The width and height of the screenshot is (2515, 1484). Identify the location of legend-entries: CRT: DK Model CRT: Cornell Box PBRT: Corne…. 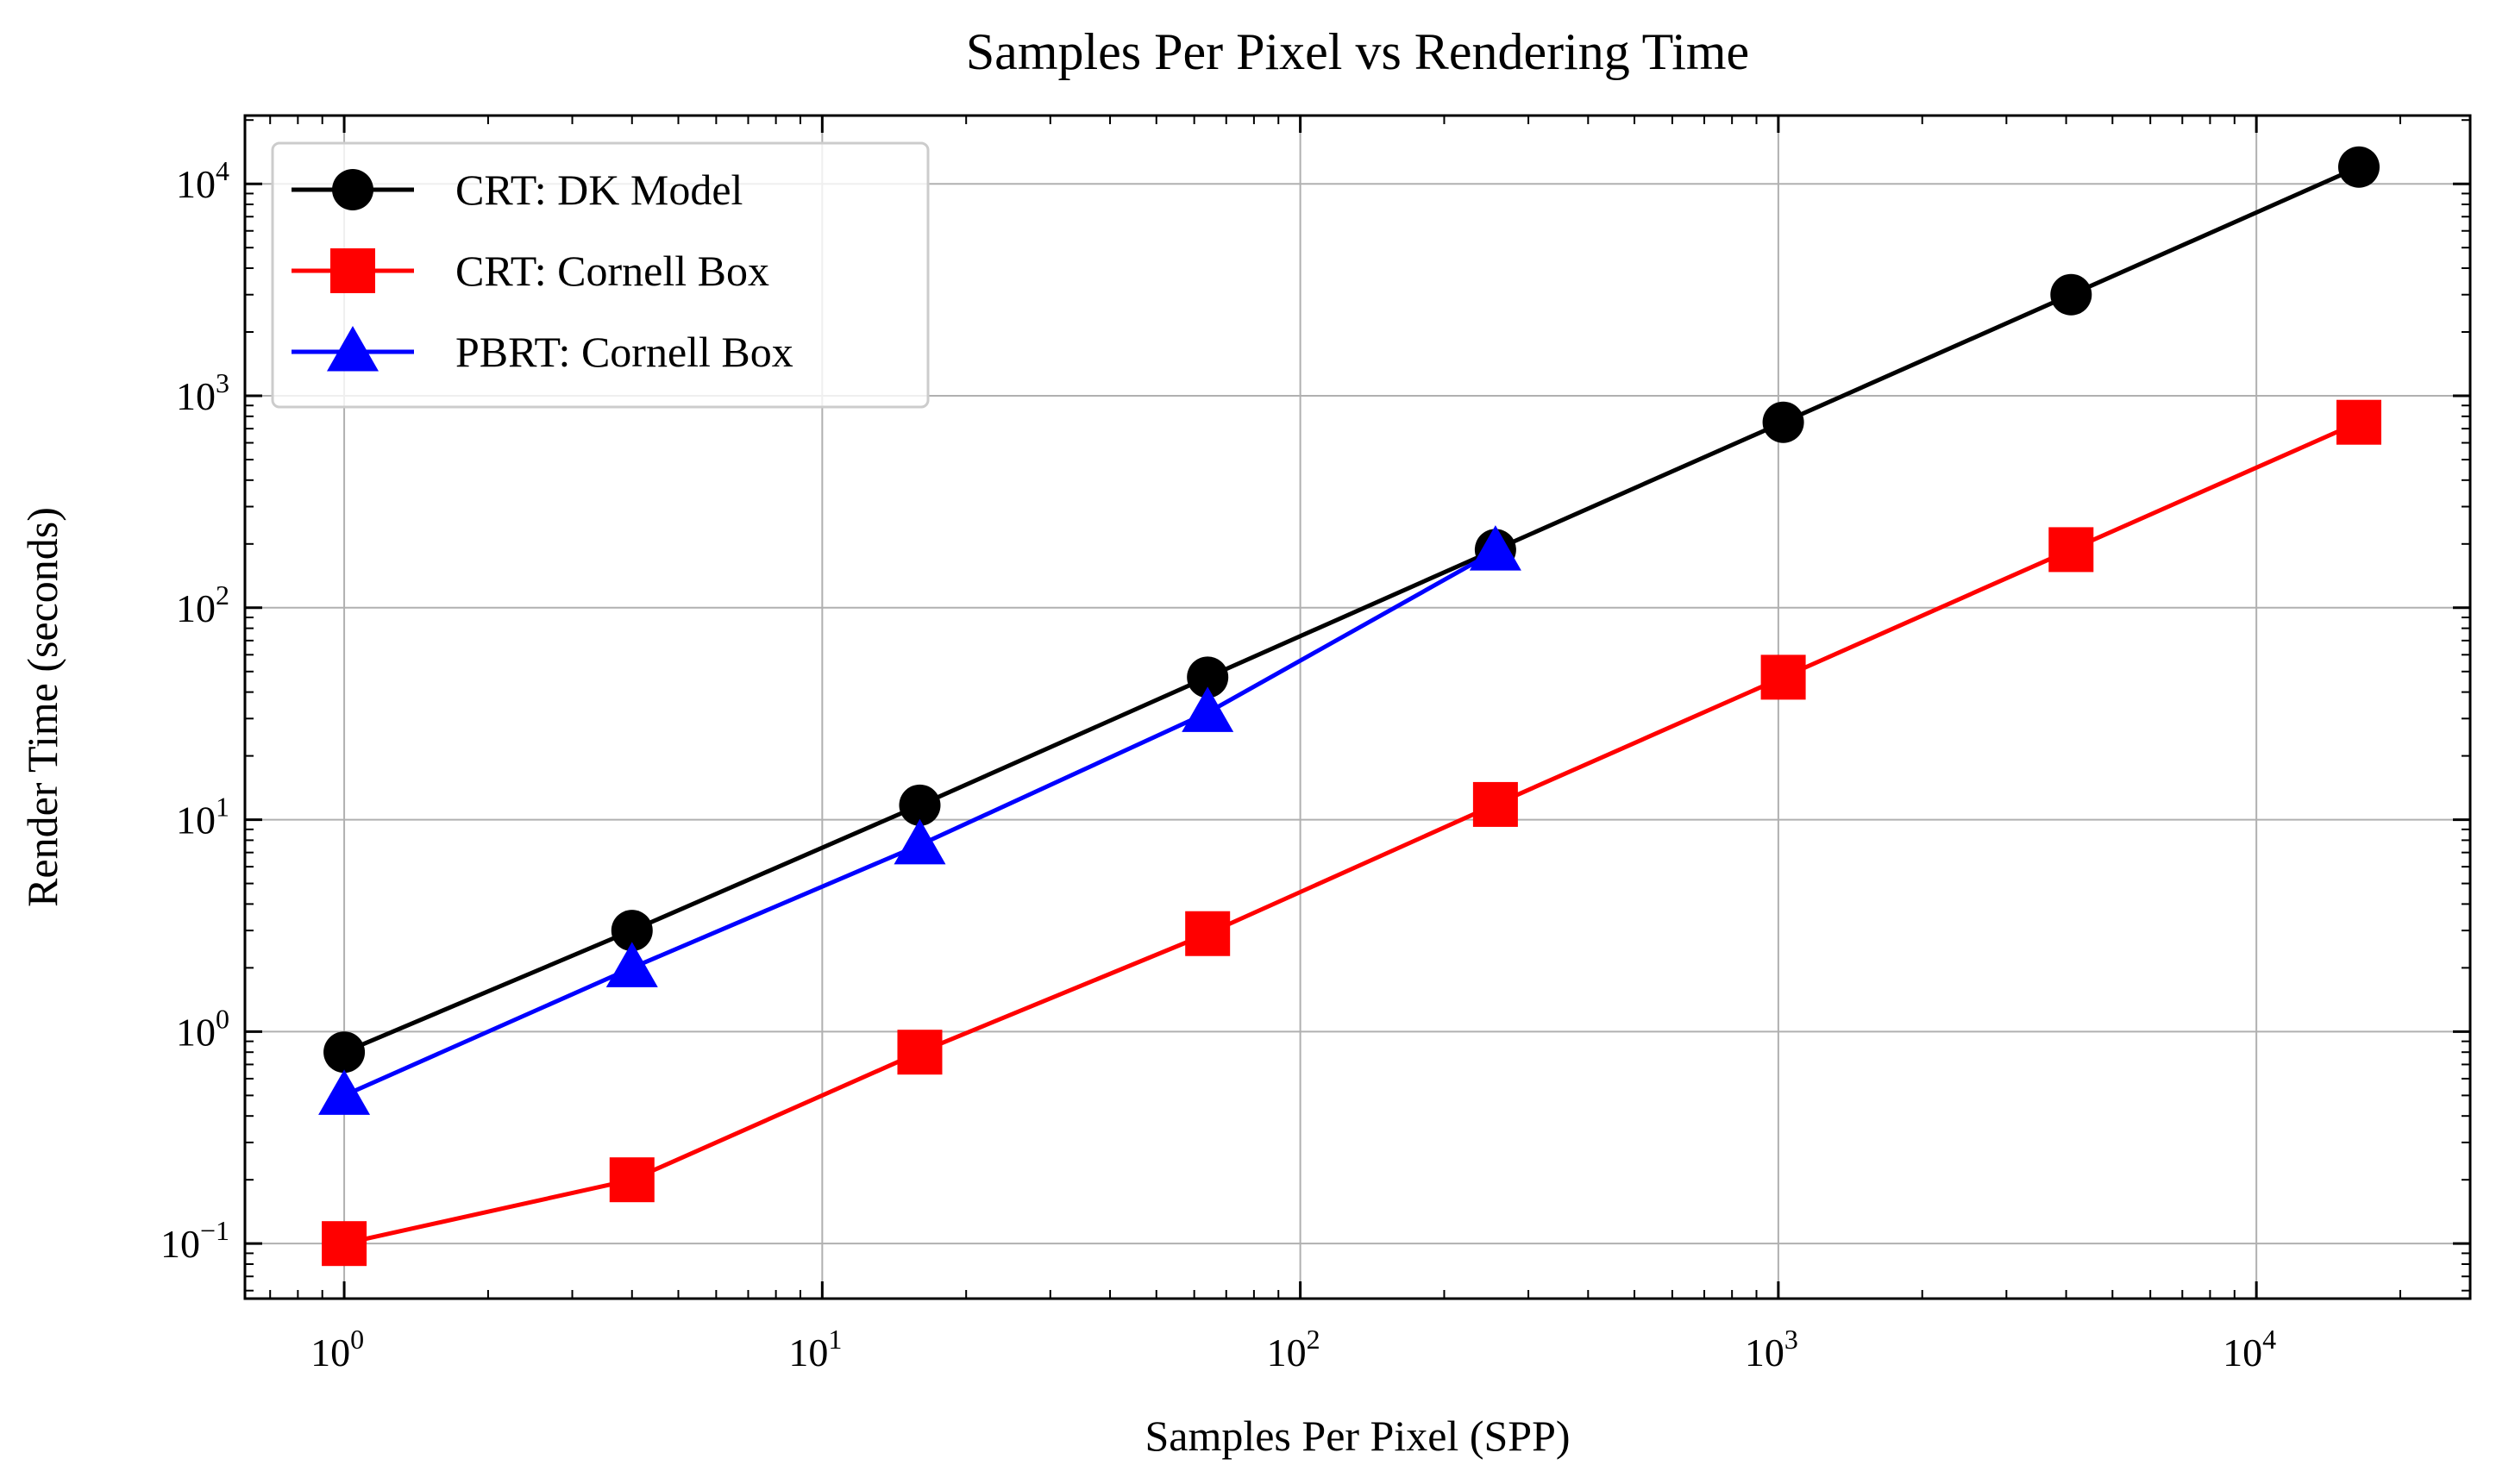
(543, 271).